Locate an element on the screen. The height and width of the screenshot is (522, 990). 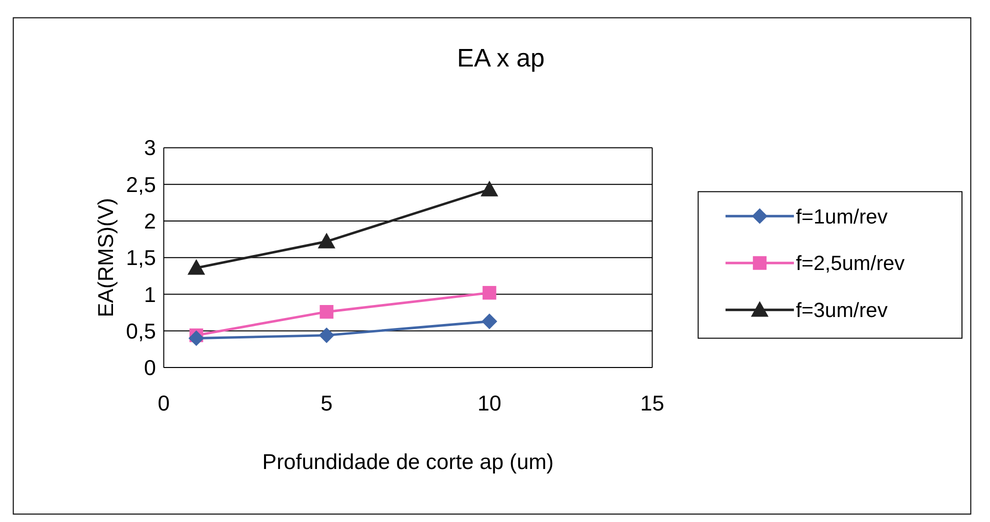
y-tick-label: 1 is located at coordinates (150, 294).